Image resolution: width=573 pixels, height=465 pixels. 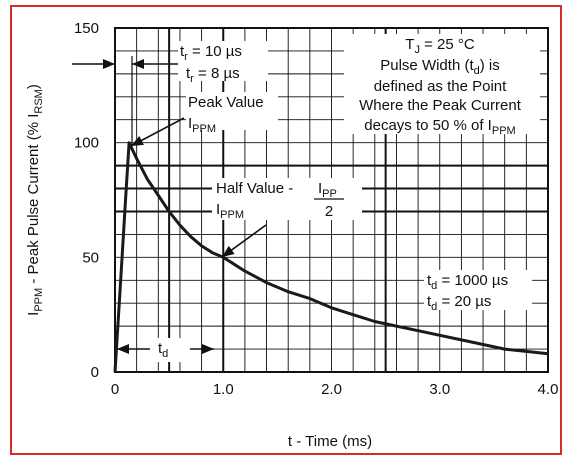 I want to click on def-line-1-part: Pulse Width (t, so click(x=427, y=65).